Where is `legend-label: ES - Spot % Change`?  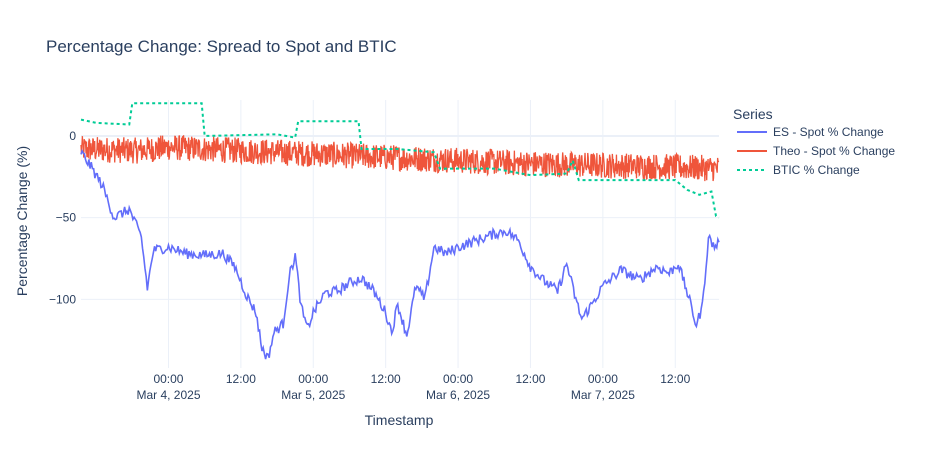 legend-label: ES - Spot % Change is located at coordinates (828, 132).